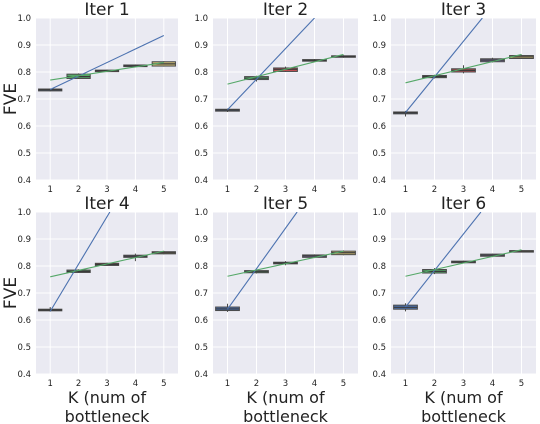 This screenshot has height=424, width=540. I want to click on subplot-title: Iter 1, so click(106, 10).